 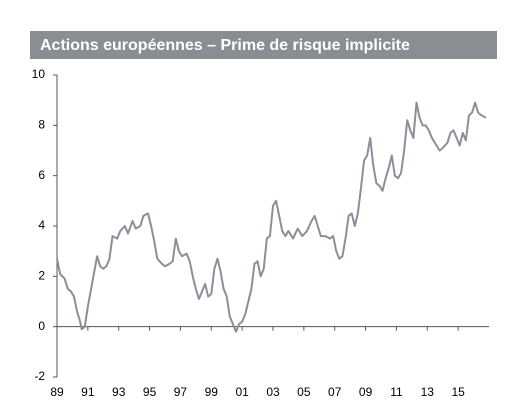 What do you see at coordinates (41, 225) in the screenshot?
I see `y-tick-label: 4` at bounding box center [41, 225].